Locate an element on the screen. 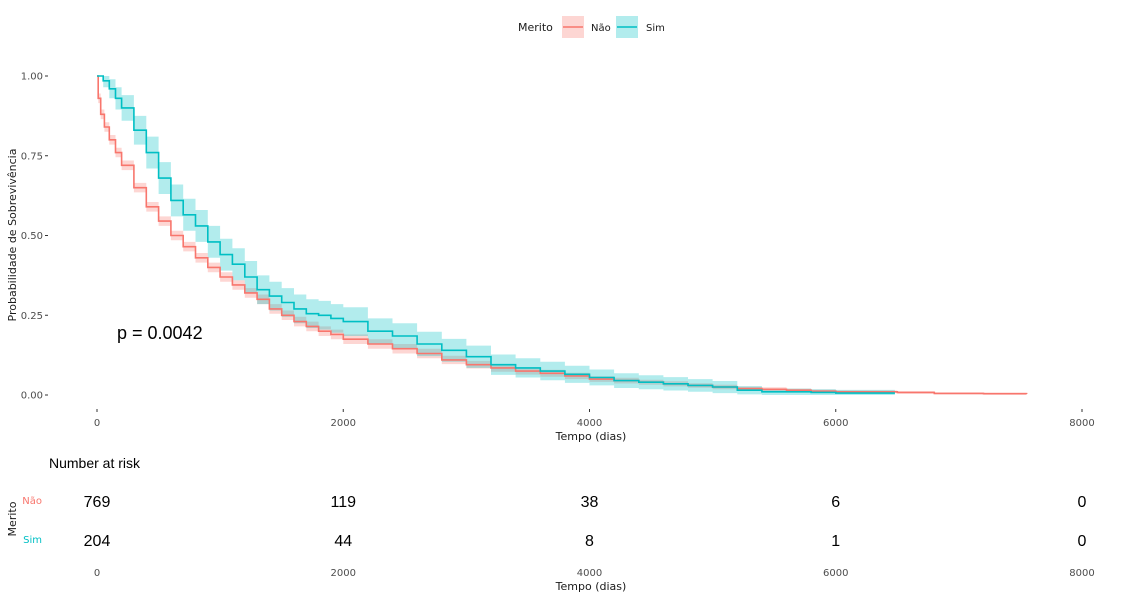  risk-table-x-title: Tempo (dias) is located at coordinates (591, 586).